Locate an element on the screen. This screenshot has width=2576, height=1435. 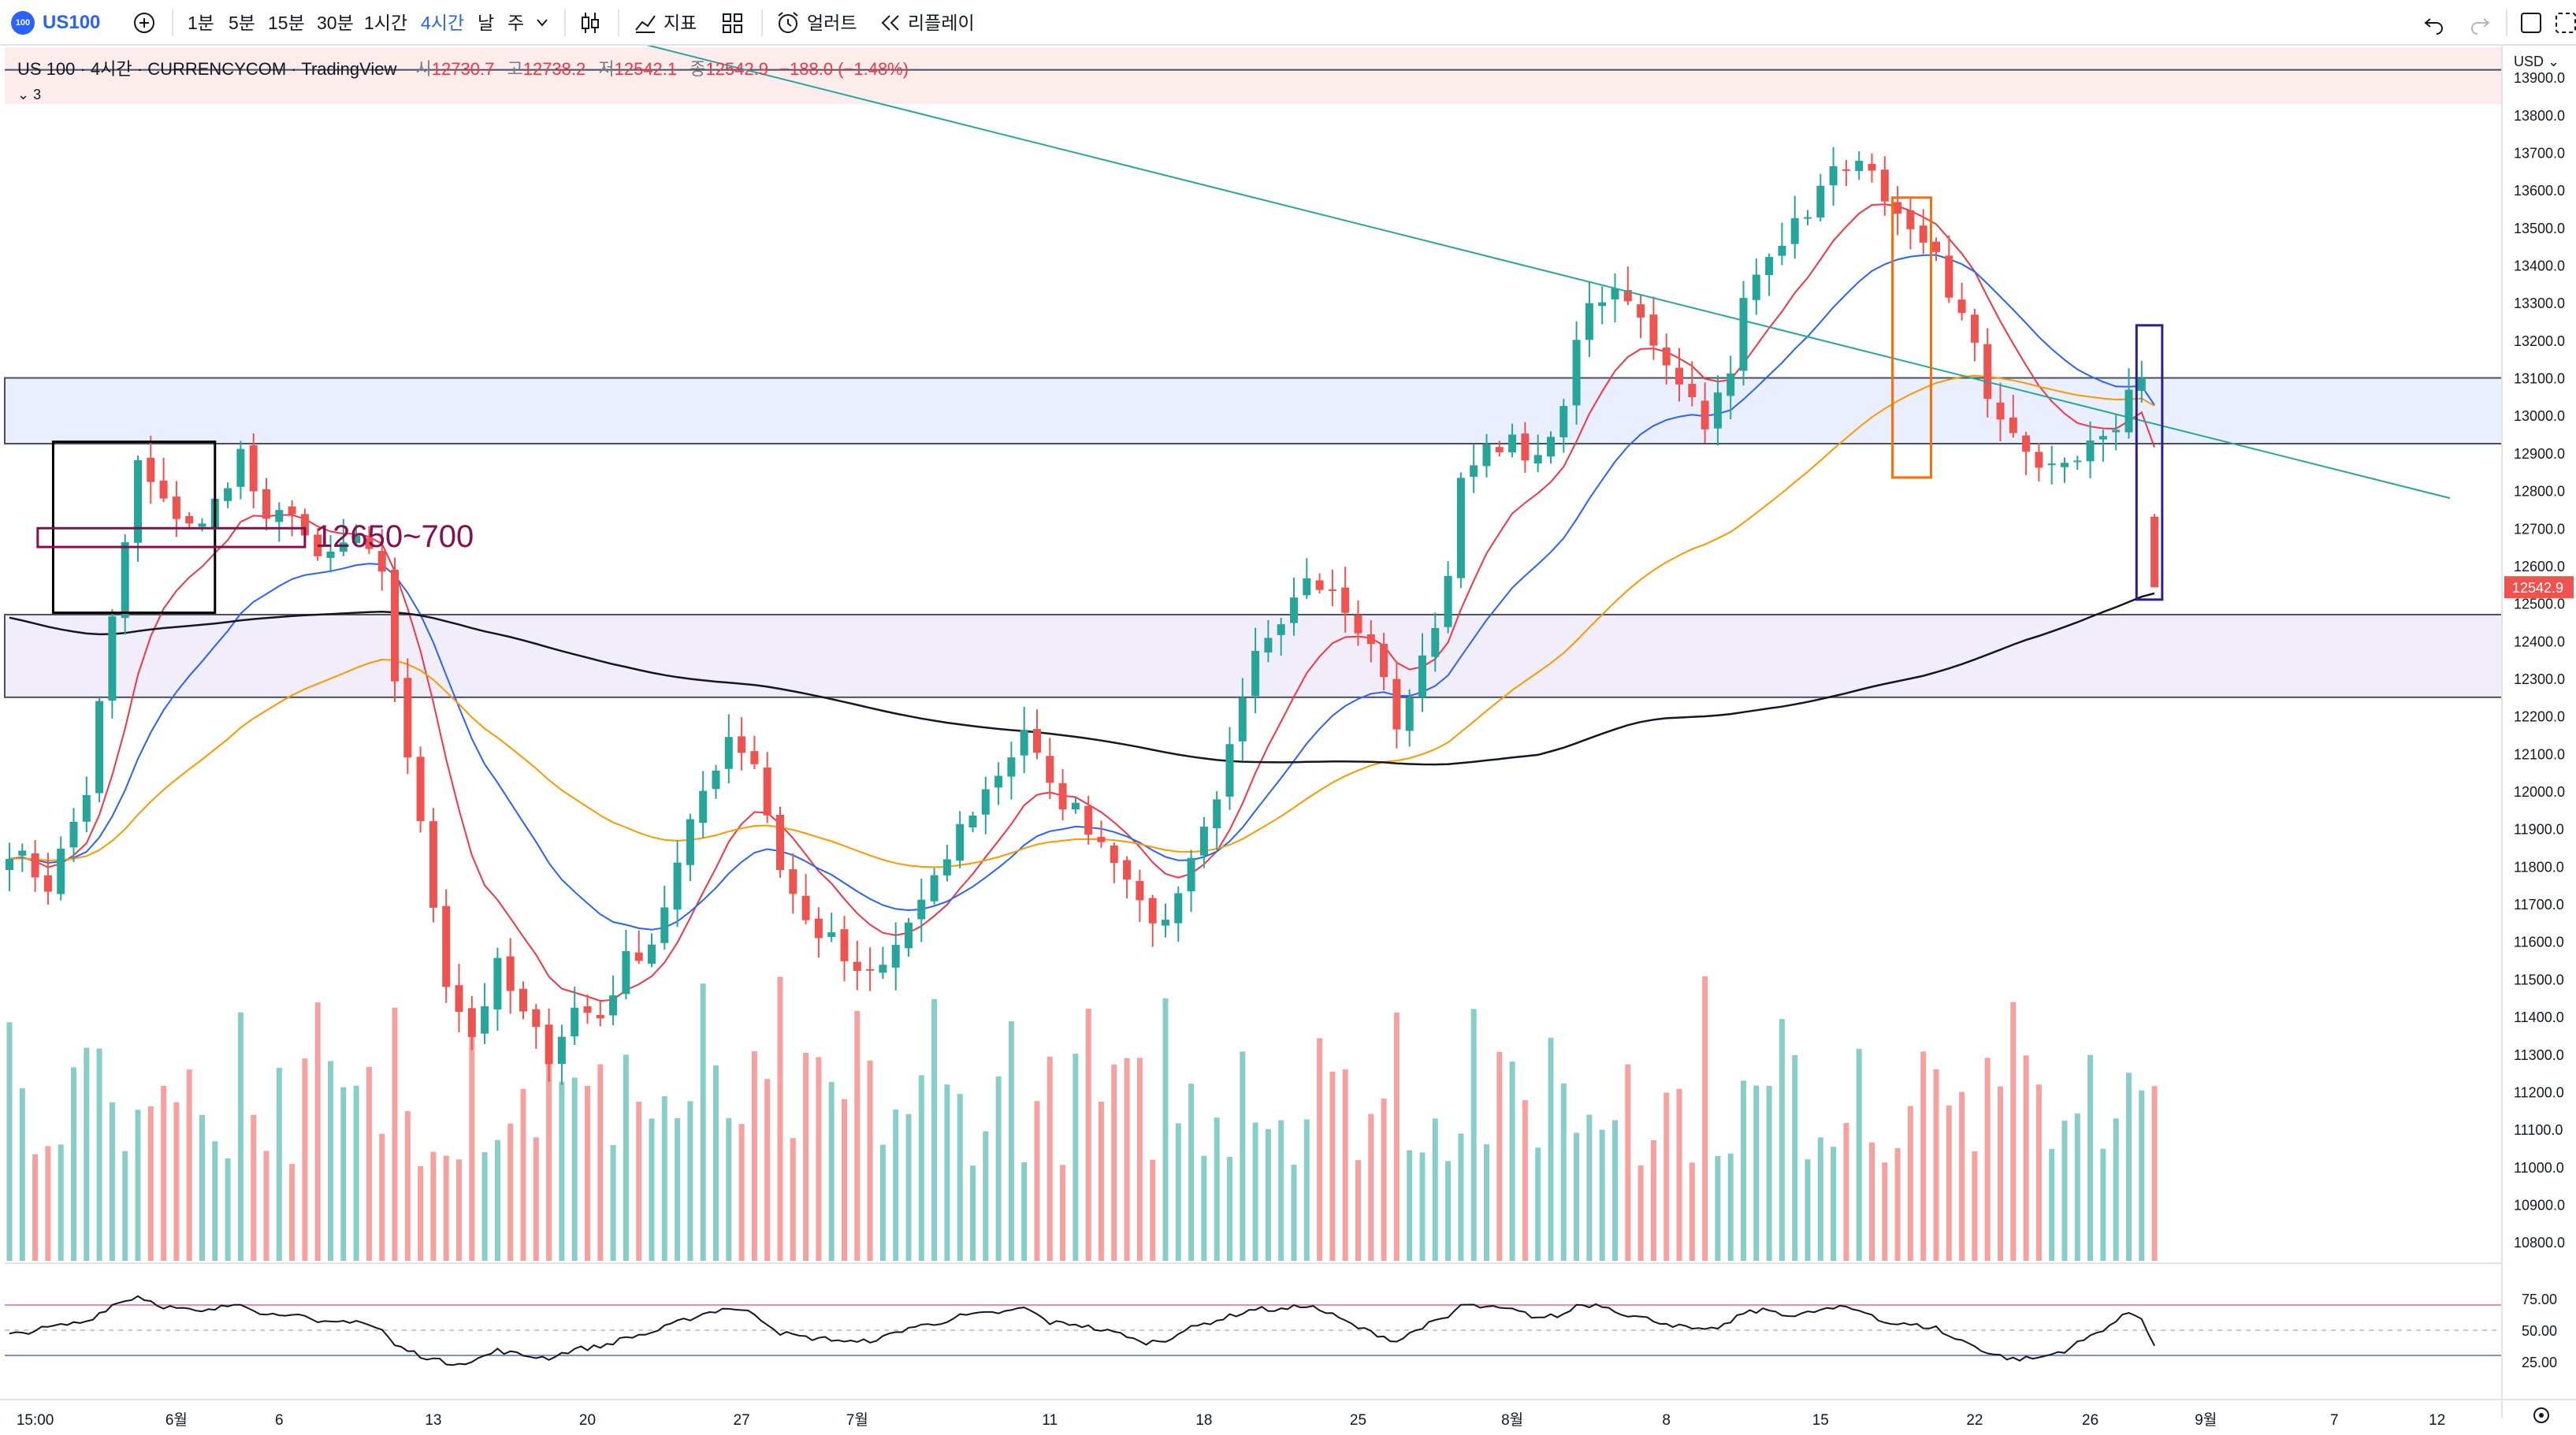
time-tick-label: 9월 is located at coordinates (2206, 1420).